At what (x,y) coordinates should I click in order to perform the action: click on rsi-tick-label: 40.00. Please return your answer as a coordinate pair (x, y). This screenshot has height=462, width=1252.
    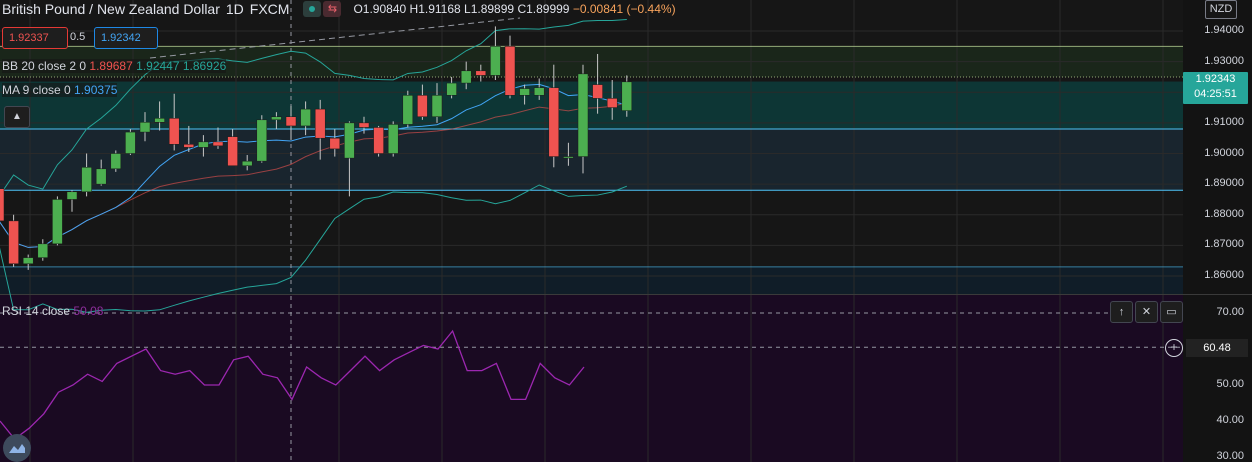
    Looking at the image, I should click on (1230, 420).